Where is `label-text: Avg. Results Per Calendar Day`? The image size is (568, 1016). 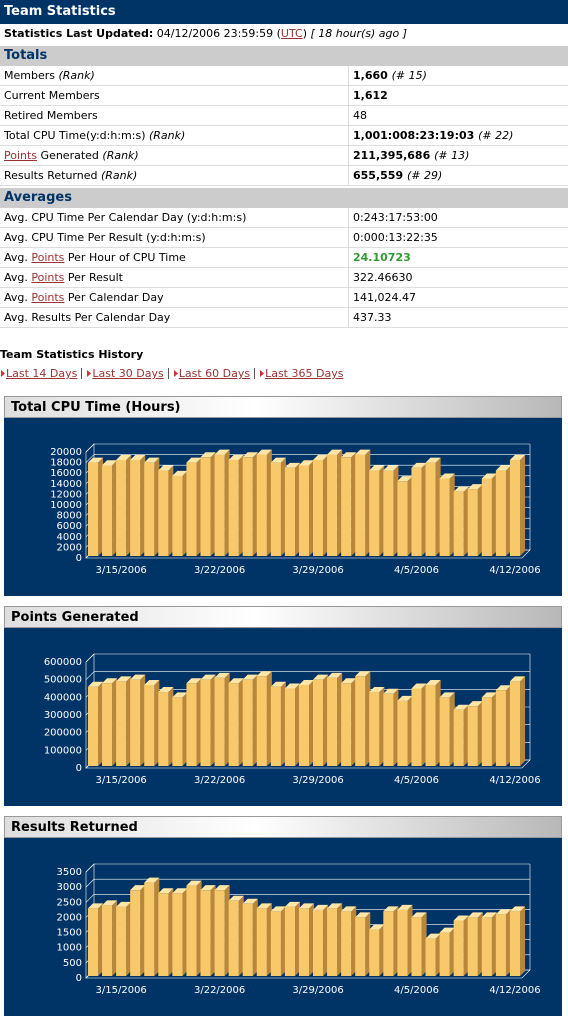 label-text: Avg. Results Per Calendar Day is located at coordinates (87, 317).